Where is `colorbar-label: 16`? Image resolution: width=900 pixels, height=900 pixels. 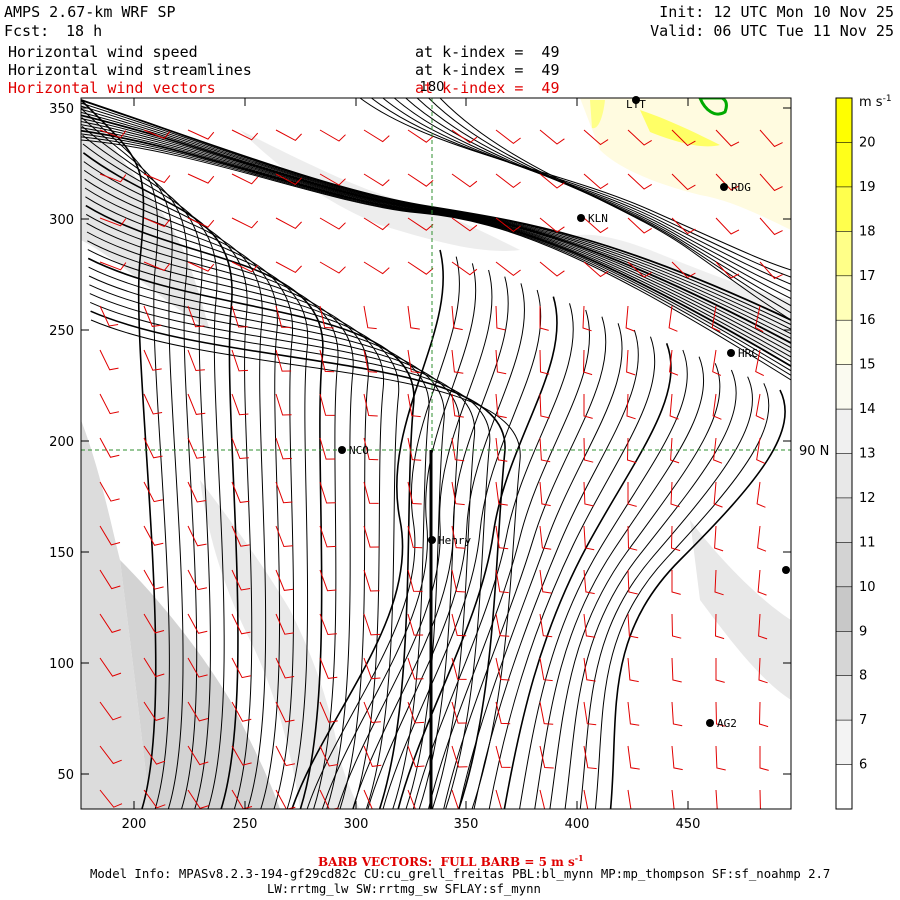
colorbar-label: 16 is located at coordinates (867, 320).